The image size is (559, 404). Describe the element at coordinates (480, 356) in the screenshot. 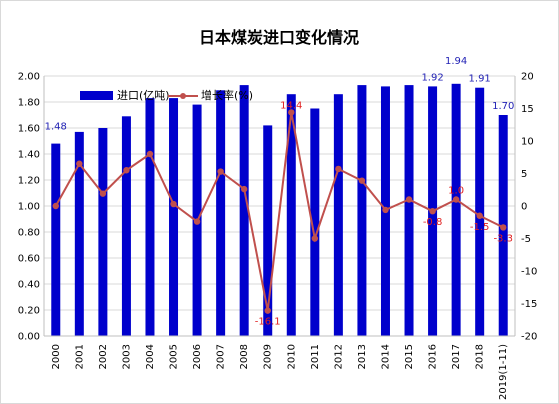

I see `x-tick-label: 2018` at that location.